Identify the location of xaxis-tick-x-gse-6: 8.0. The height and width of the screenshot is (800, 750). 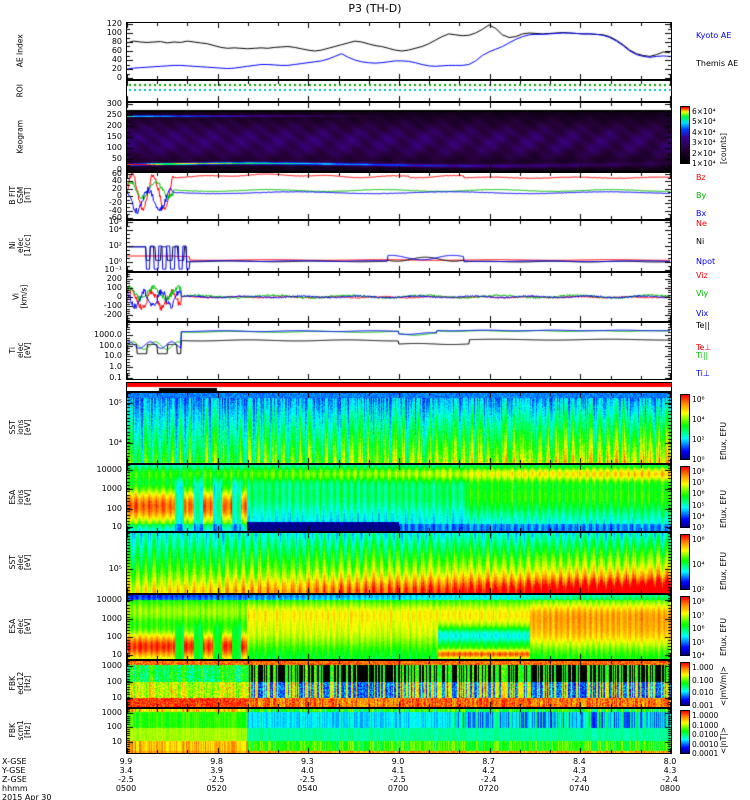
(670, 761).